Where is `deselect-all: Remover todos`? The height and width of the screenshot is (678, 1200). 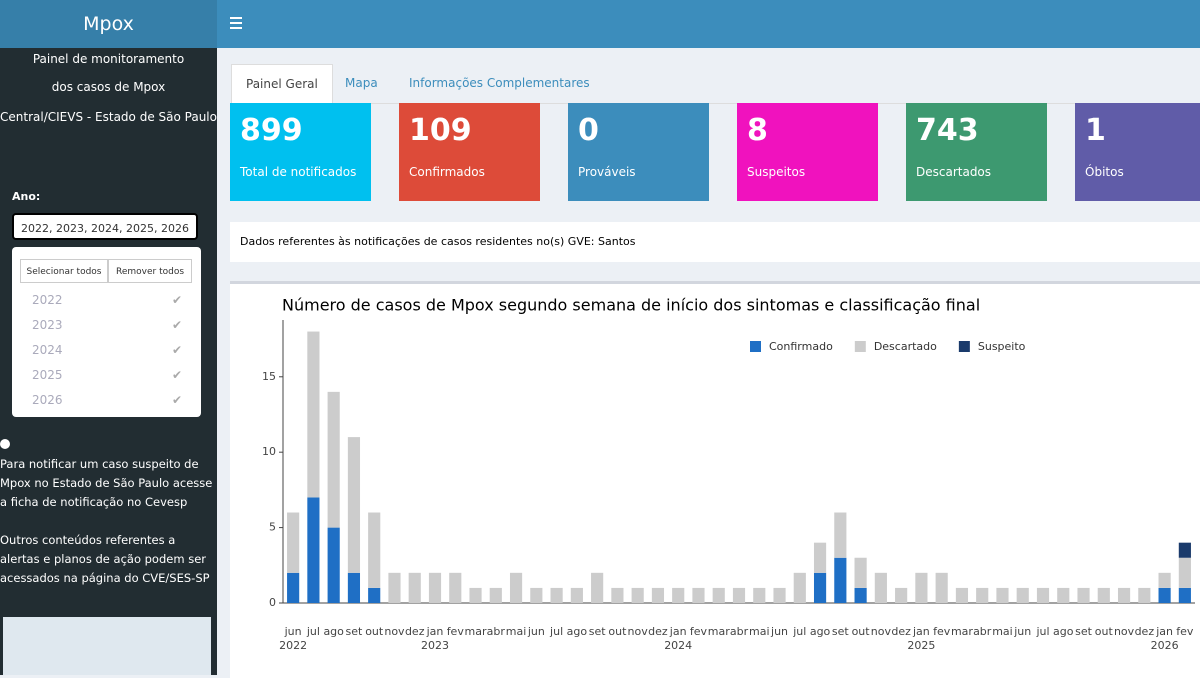
deselect-all: Remover todos is located at coordinates (150, 271).